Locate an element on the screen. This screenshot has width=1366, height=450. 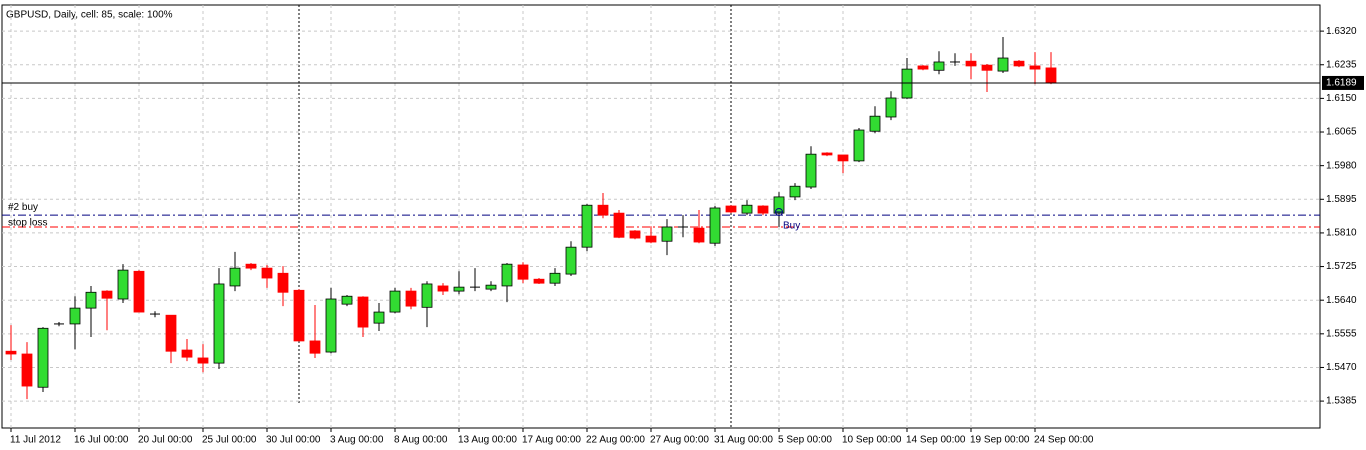
x-tick-label: 8 Aug 00:00 is located at coordinates (421, 440).